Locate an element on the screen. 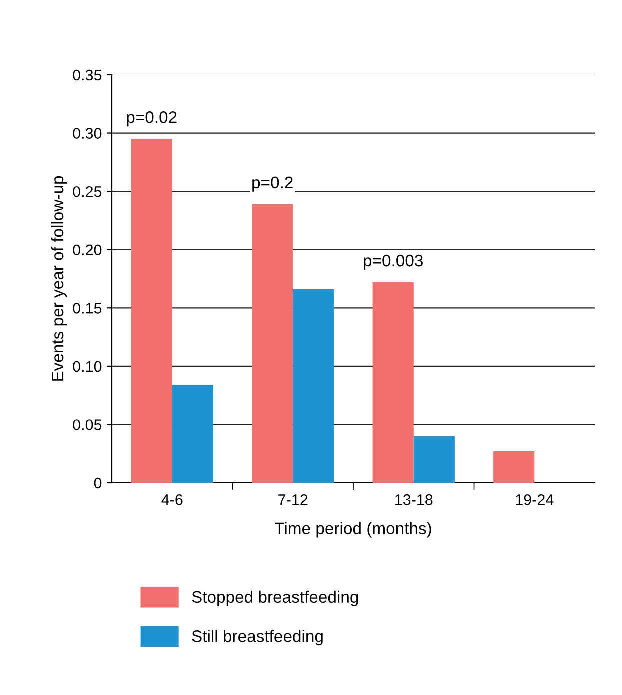  annotation: p=0.003 is located at coordinates (393, 262).